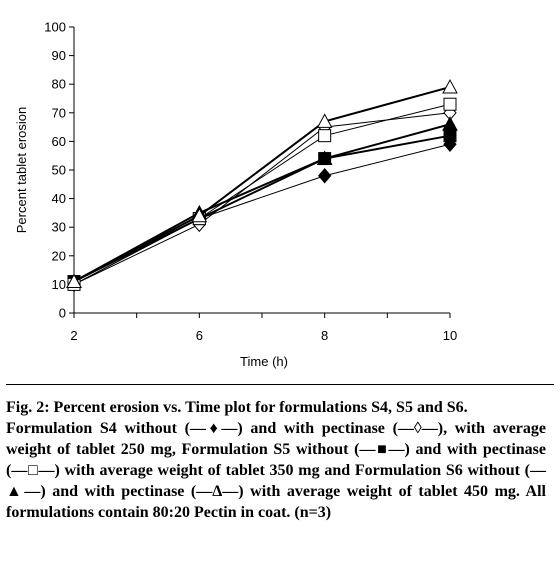  Describe the element at coordinates (59, 255) in the screenshot. I see `y-tick-label: 20` at that location.